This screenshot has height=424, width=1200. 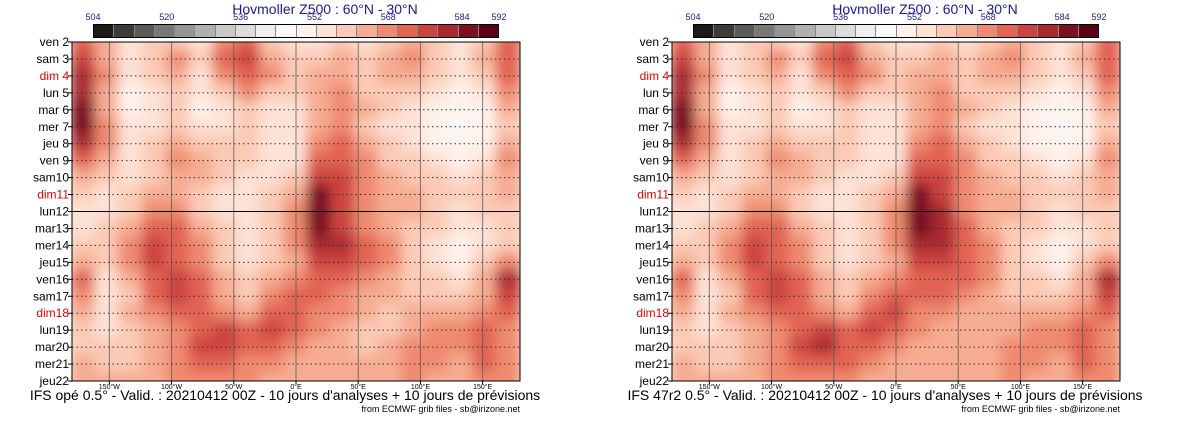 What do you see at coordinates (314, 17) in the screenshot?
I see `colorbar-tick-label: 552` at bounding box center [314, 17].